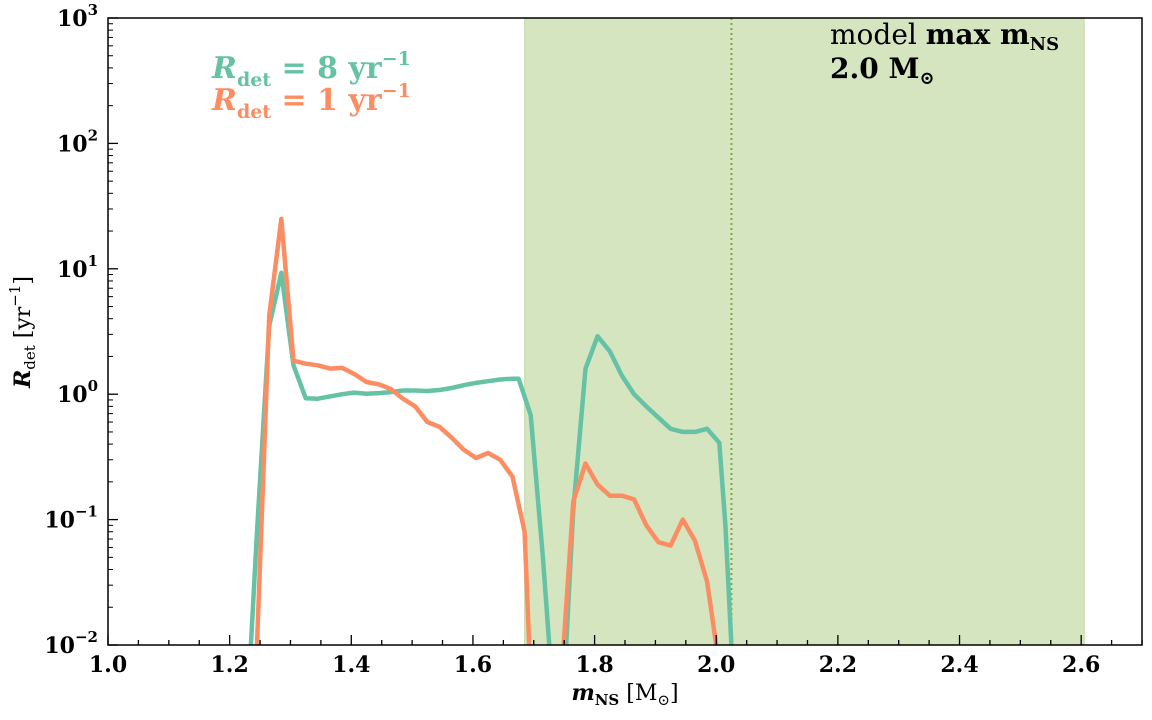 Image resolution: width=1152 pixels, height=720 pixels. I want to click on model-annotation: model max mNS 2.0 M⊙, so click(944, 53).